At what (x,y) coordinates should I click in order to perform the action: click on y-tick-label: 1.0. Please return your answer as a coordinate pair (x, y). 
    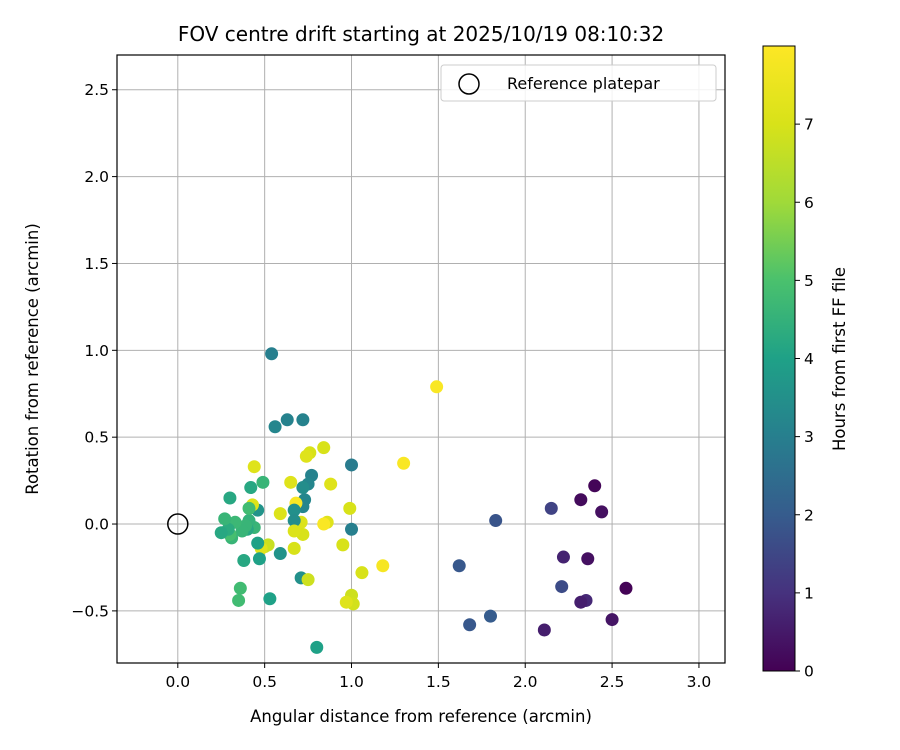
    Looking at the image, I should click on (96, 351).